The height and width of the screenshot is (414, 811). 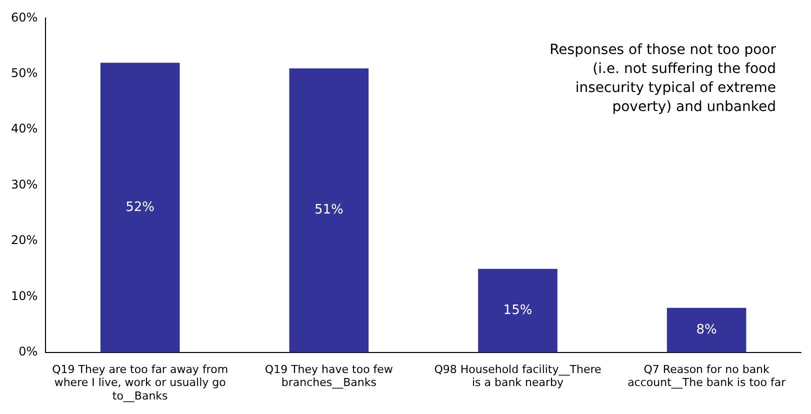 I want to click on x-tick-label: Q19 They have too few branches__Banks, so click(x=328, y=376).